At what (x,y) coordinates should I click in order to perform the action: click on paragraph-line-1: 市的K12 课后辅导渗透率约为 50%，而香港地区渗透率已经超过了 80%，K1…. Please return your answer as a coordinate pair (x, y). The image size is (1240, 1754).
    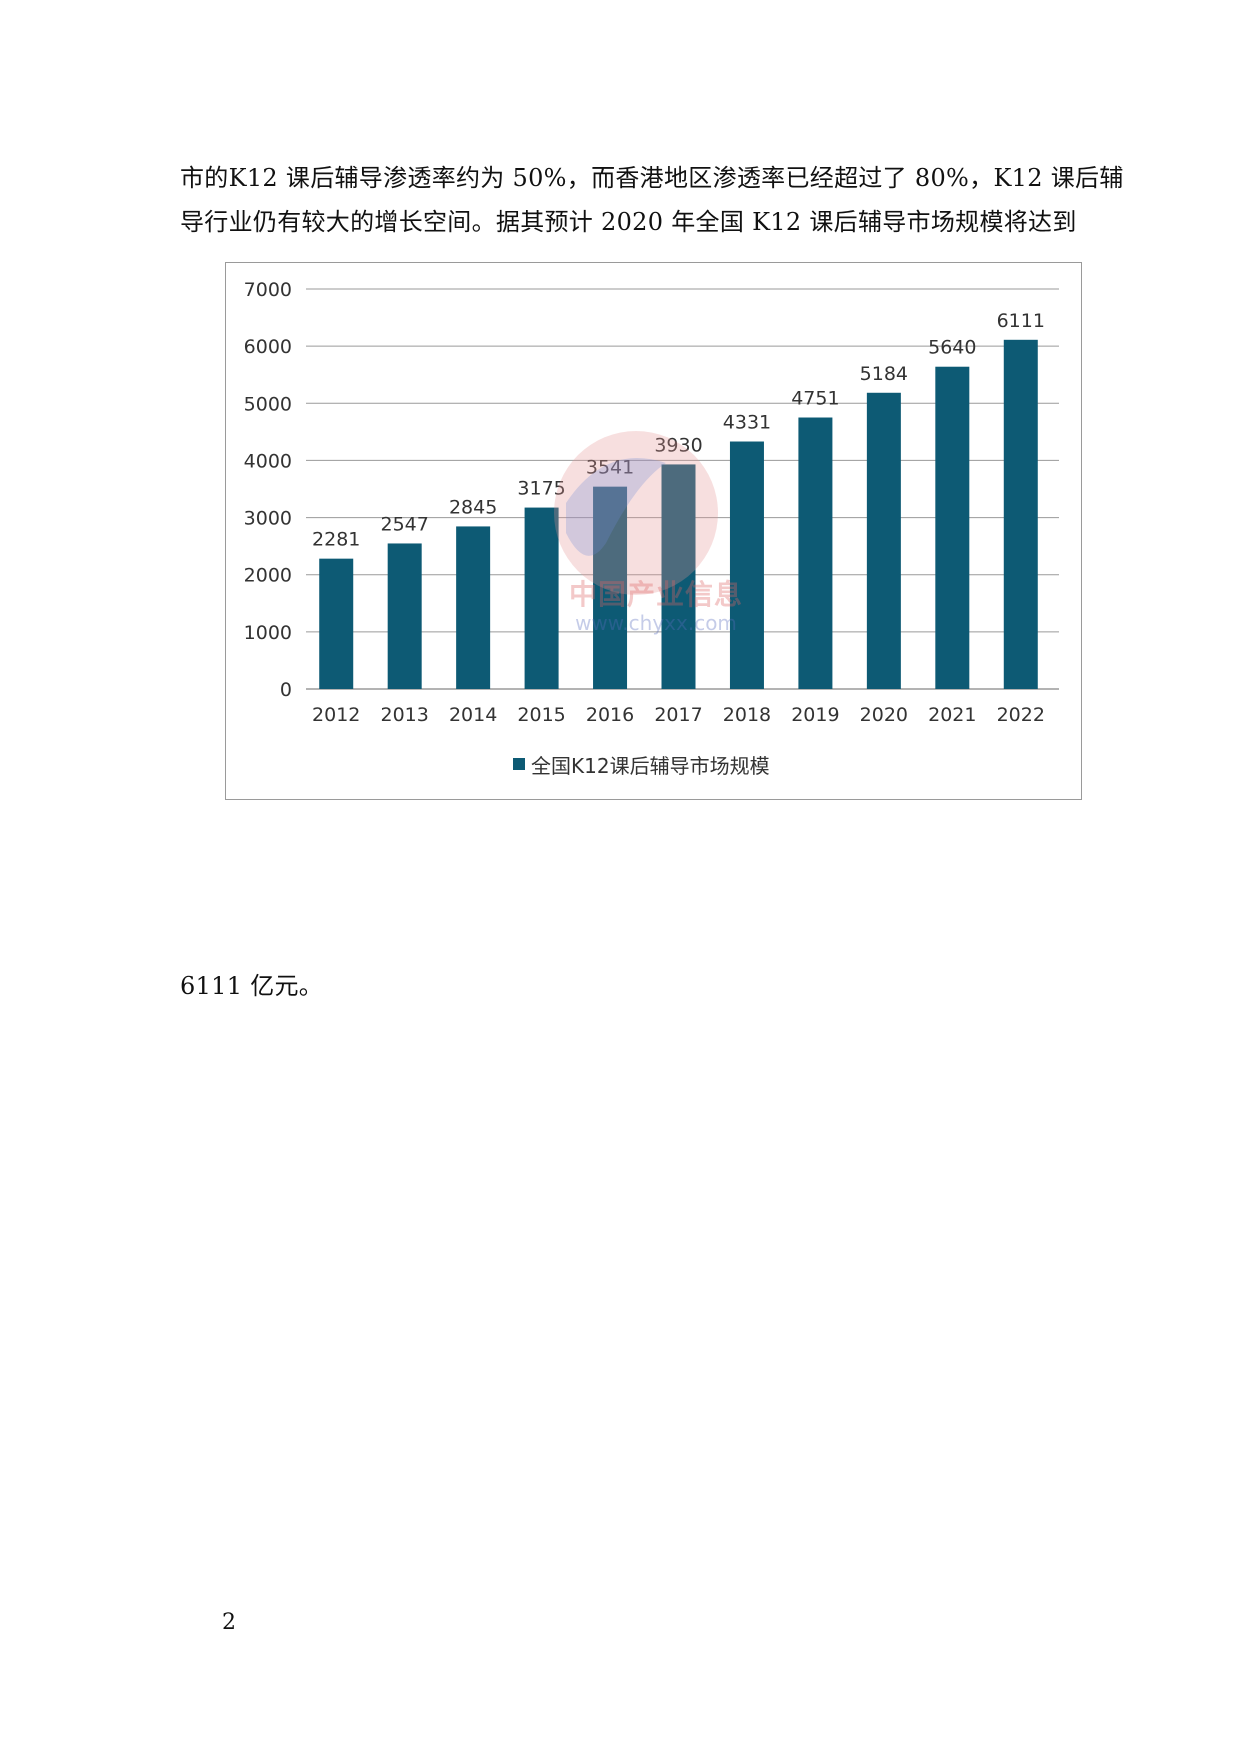
    Looking at the image, I should click on (652, 178).